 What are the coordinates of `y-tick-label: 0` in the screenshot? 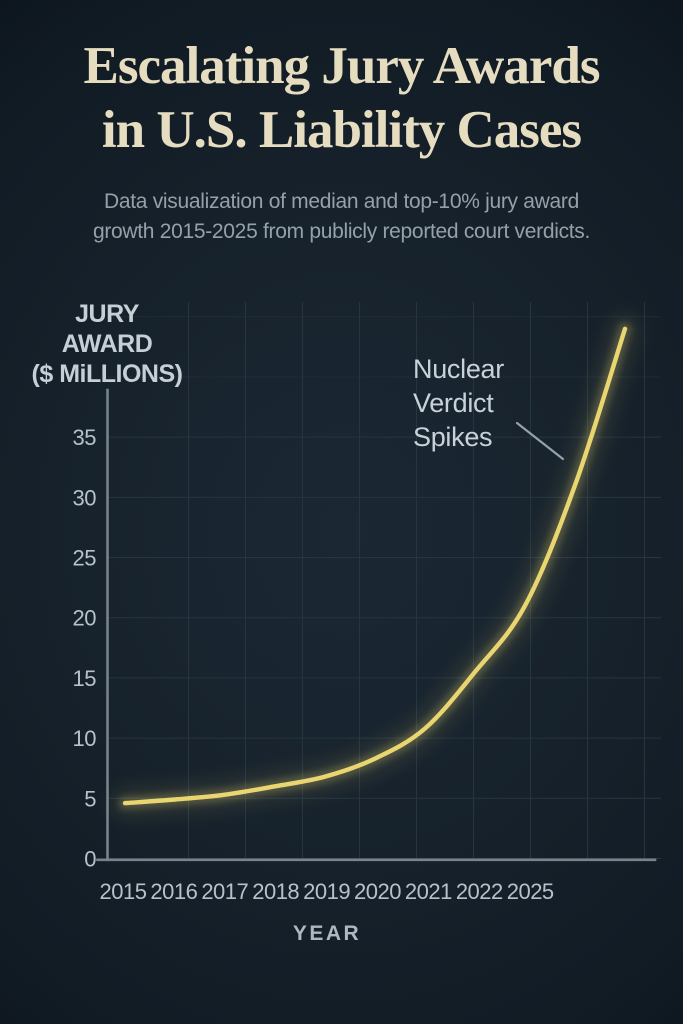 It's located at (90, 859).